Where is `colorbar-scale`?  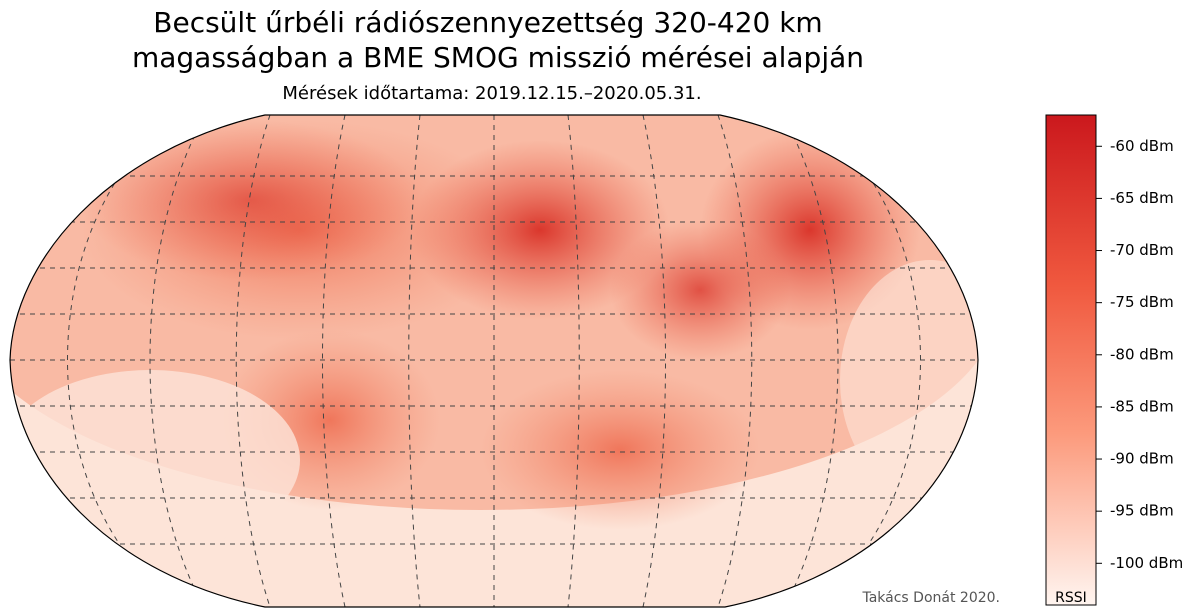 colorbar-scale is located at coordinates (1071, 360).